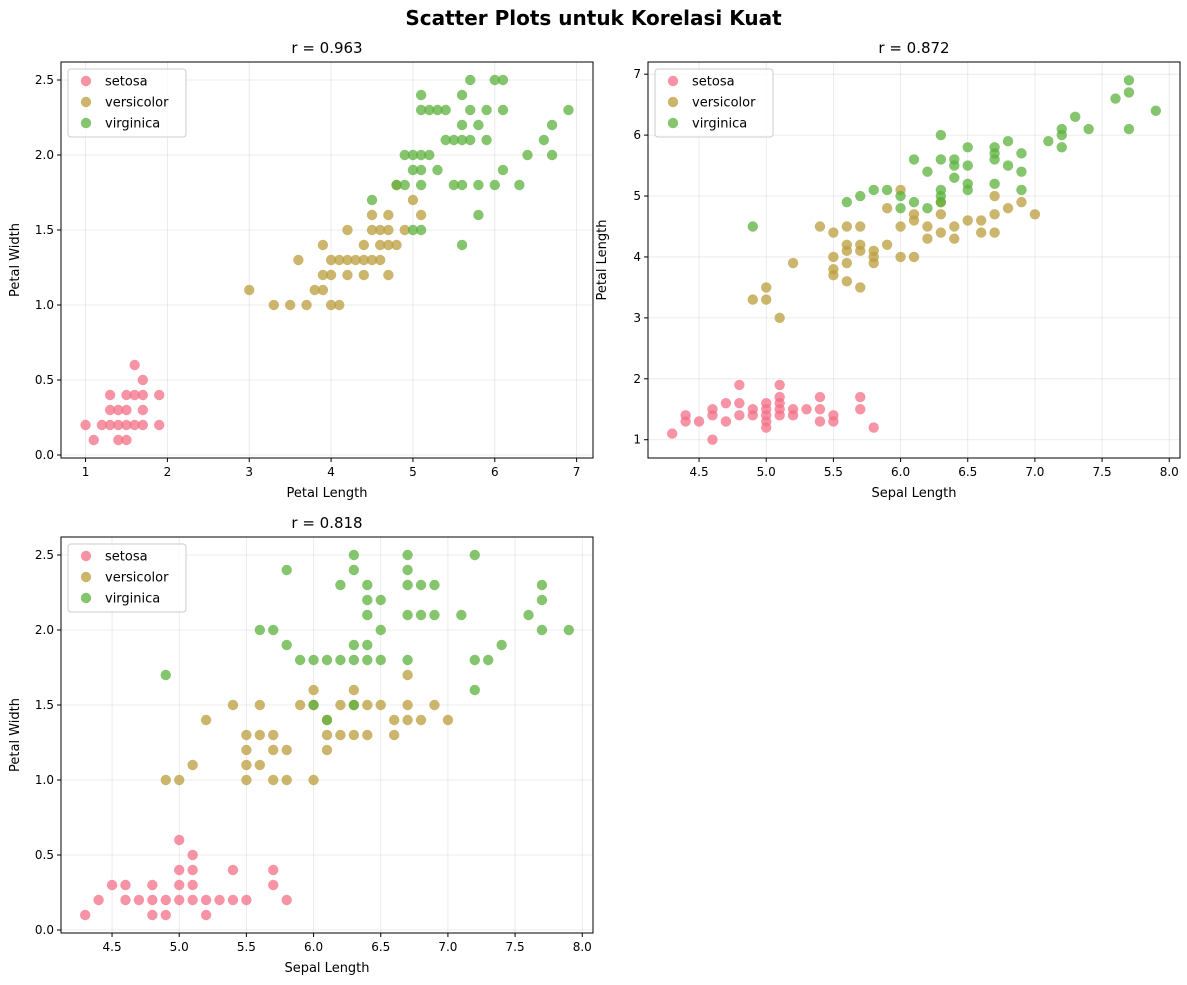 This screenshot has width=1187, height=985. I want to click on x-axis-label: Sepal Length, so click(913, 493).